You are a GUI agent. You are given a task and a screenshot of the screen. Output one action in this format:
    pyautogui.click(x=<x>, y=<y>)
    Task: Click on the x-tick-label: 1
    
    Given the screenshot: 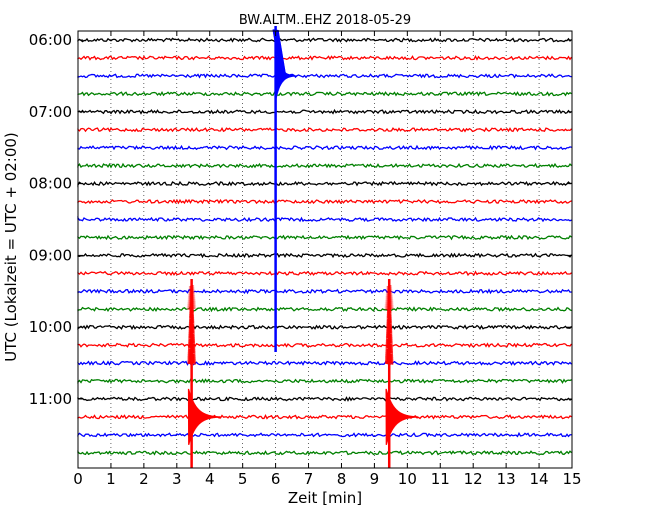 What is the action you would take?
    pyautogui.click(x=111, y=479)
    